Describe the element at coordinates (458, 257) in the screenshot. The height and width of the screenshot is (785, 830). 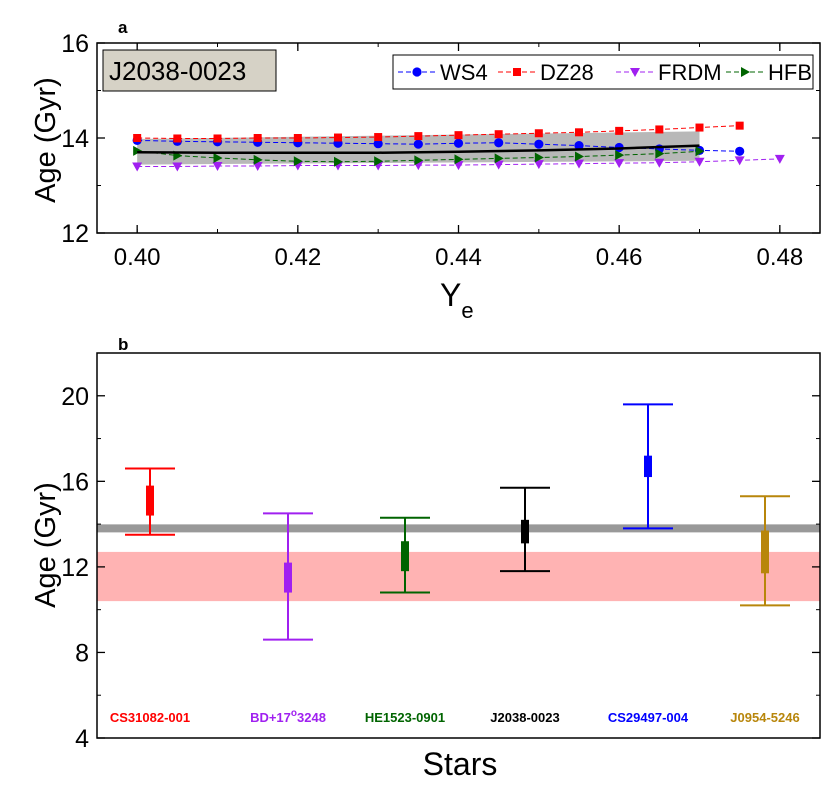
I see `x-tick-label: 0.44` at that location.